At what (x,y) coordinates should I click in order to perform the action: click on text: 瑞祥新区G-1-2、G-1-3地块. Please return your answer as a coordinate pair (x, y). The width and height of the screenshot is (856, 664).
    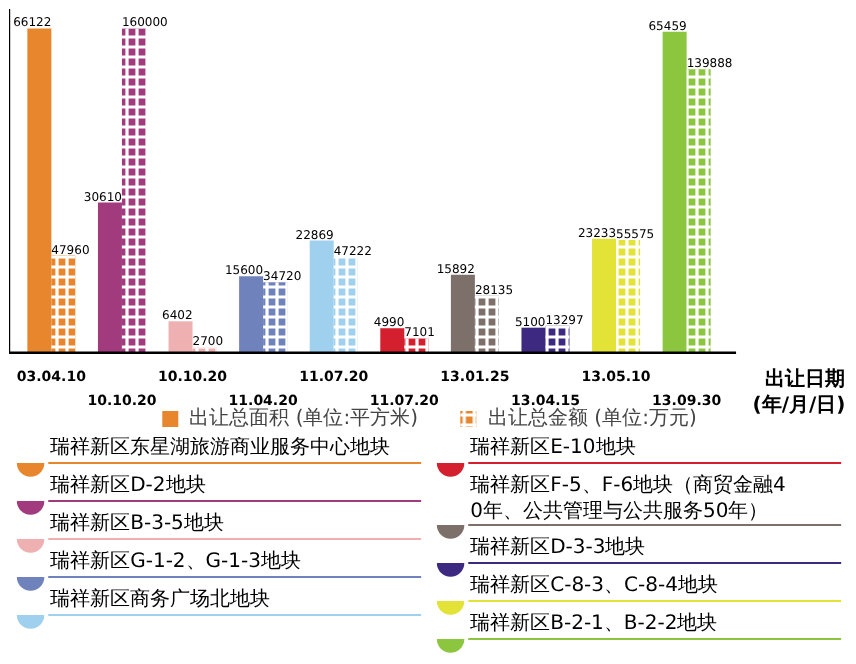
    Looking at the image, I should click on (175, 561).